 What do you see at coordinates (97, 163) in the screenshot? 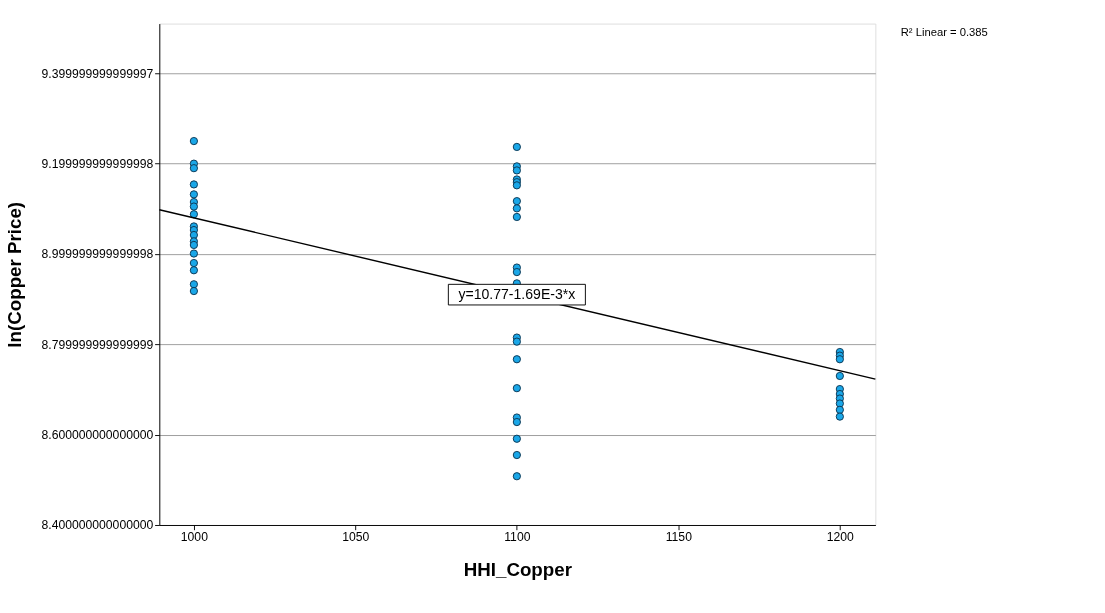
I see `y-tick-label: 9.199999999999998` at bounding box center [97, 163].